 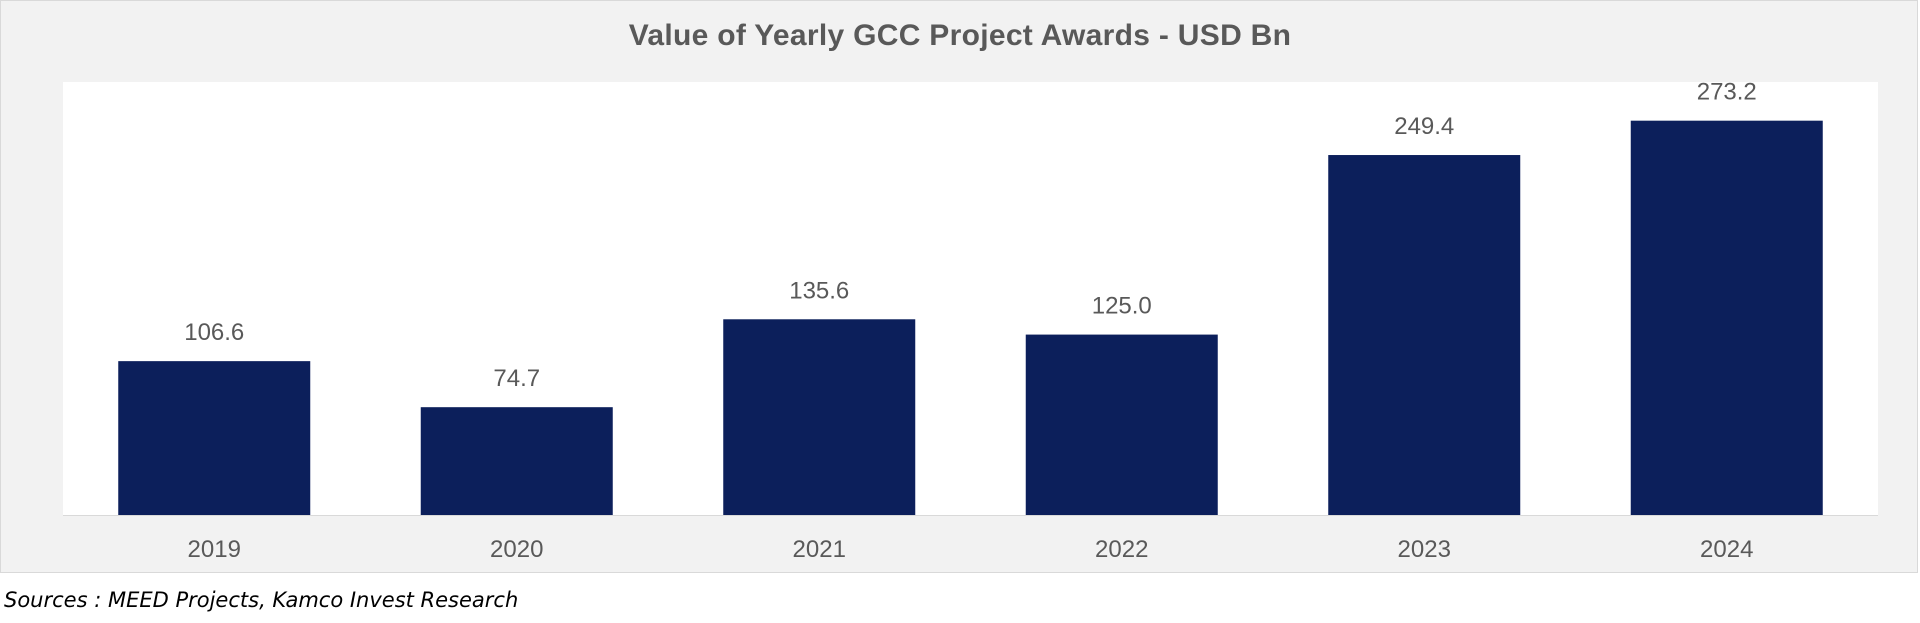 I want to click on x-tick-label-2024: 2024, so click(x=1726, y=549).